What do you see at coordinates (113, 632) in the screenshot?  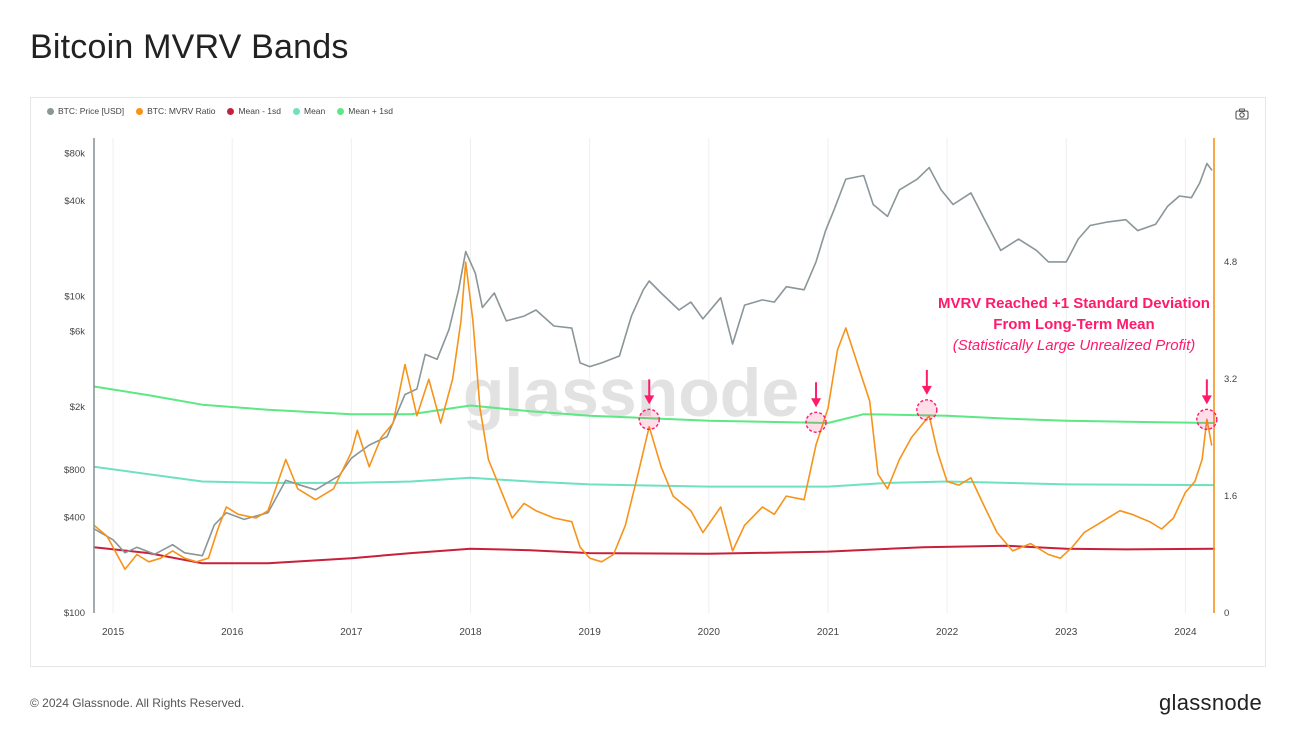 I see `x-tick-label: 2015` at bounding box center [113, 632].